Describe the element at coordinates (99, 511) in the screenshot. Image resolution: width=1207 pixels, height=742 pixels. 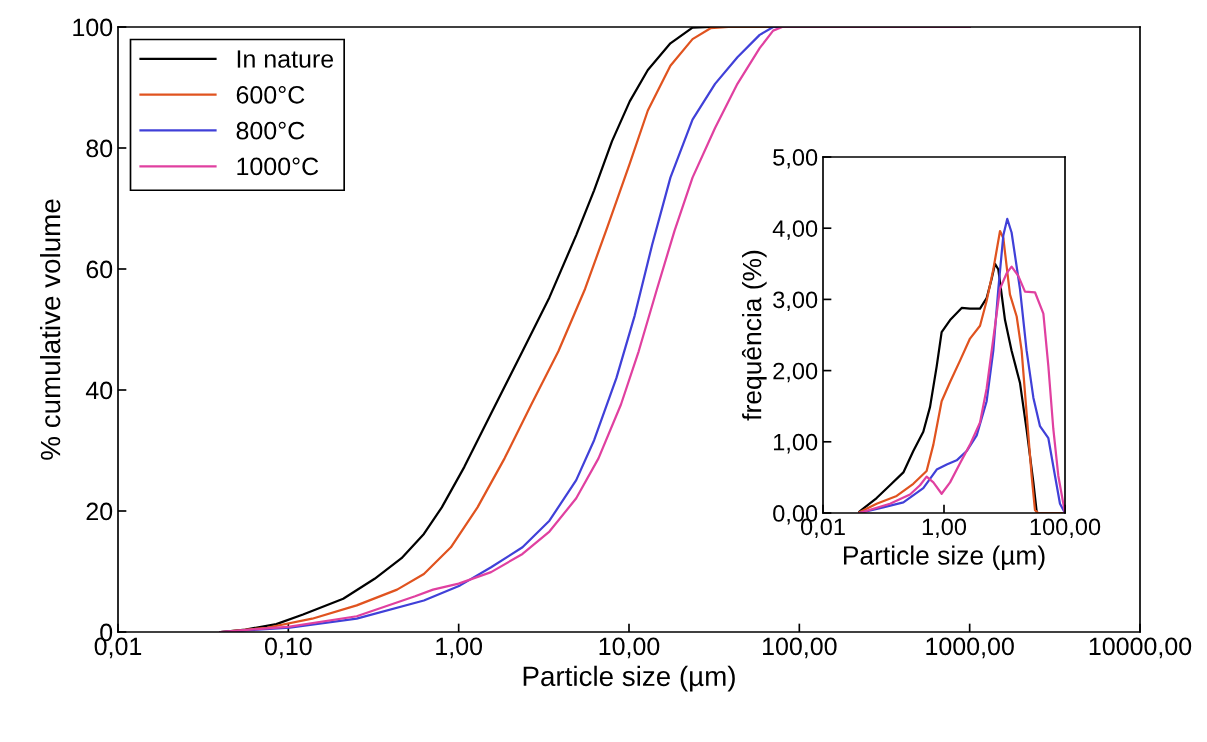
I see `y-tick-label: 20` at that location.